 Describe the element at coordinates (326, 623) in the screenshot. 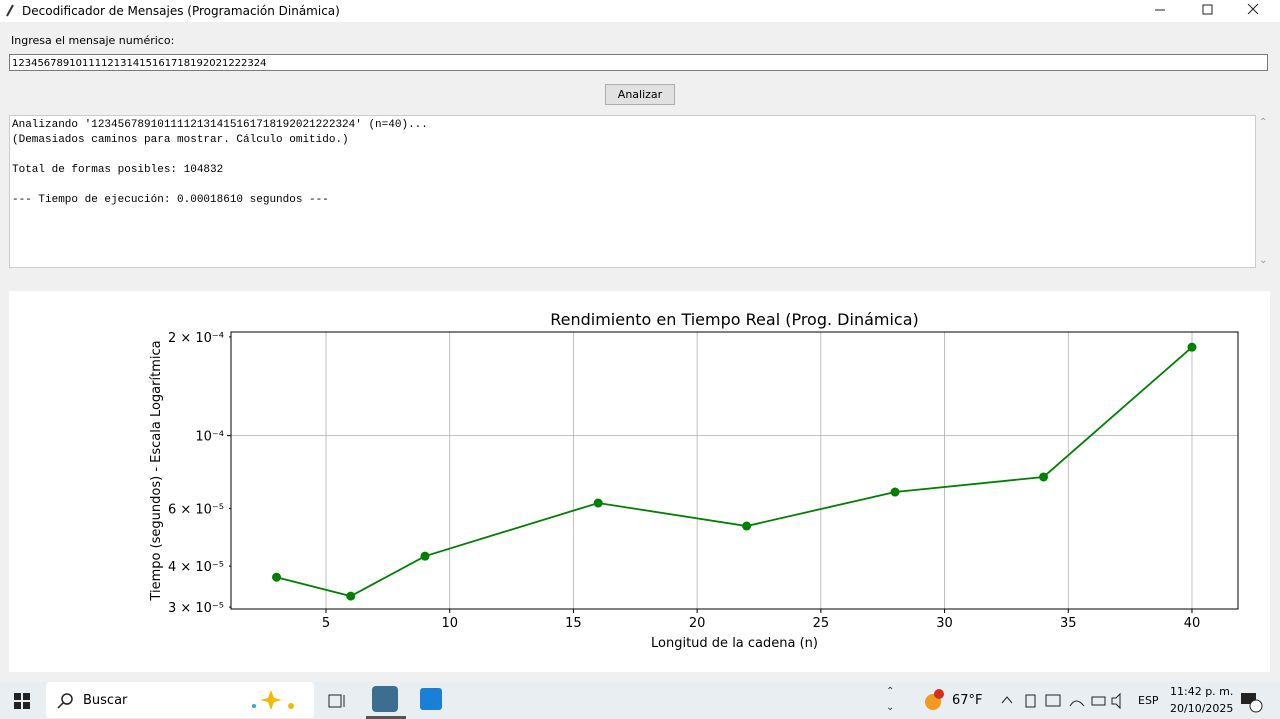

I see `x-tick-label: 5` at that location.